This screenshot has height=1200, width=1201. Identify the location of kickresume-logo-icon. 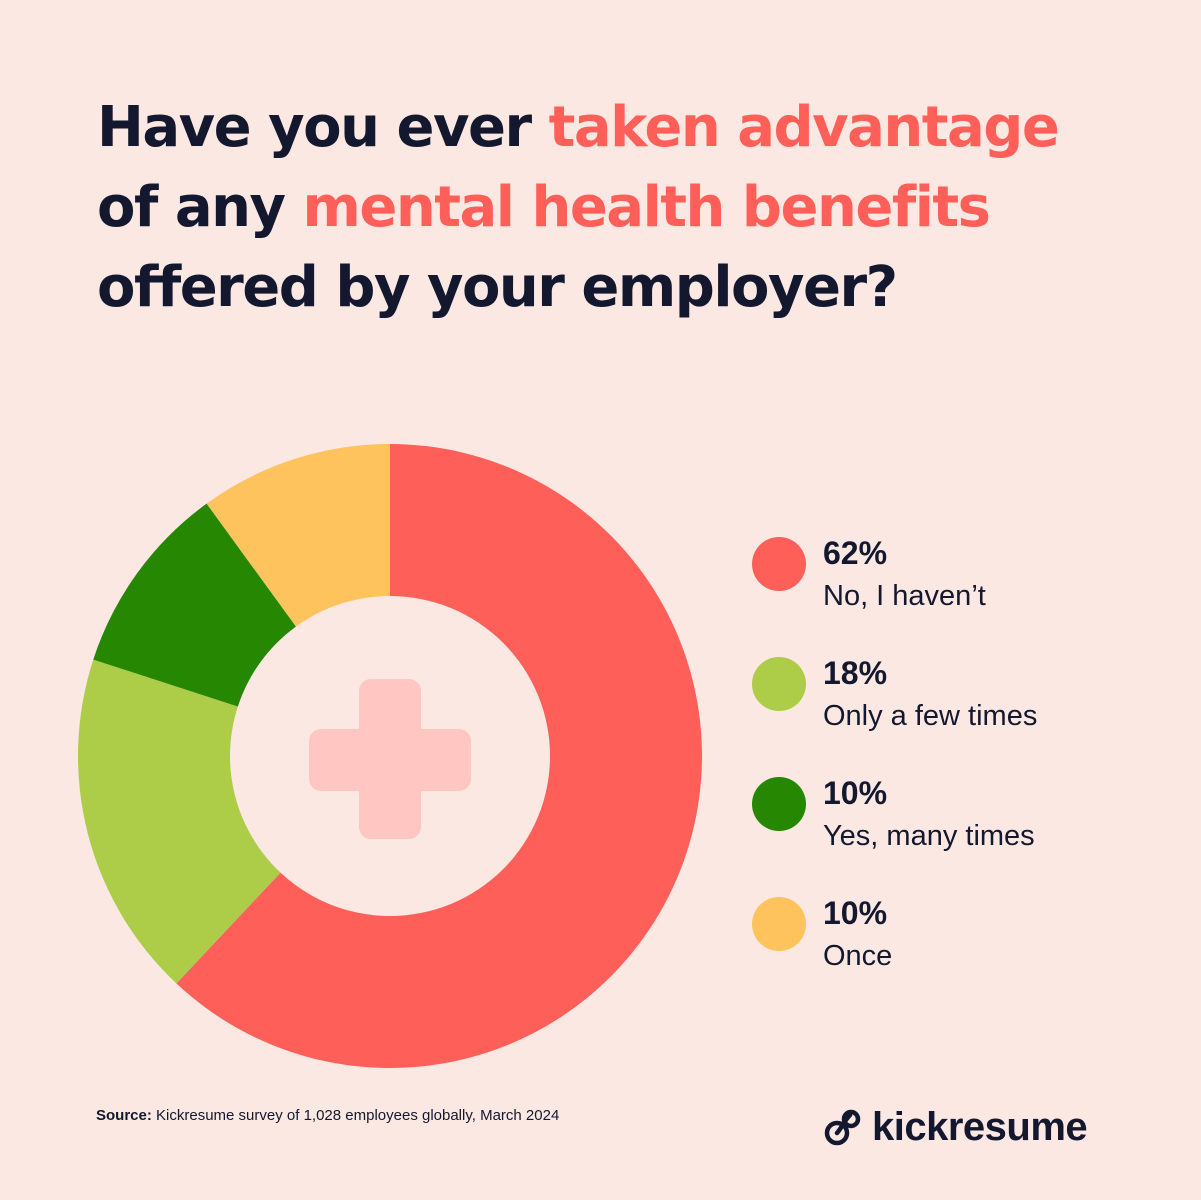
(842, 1127).